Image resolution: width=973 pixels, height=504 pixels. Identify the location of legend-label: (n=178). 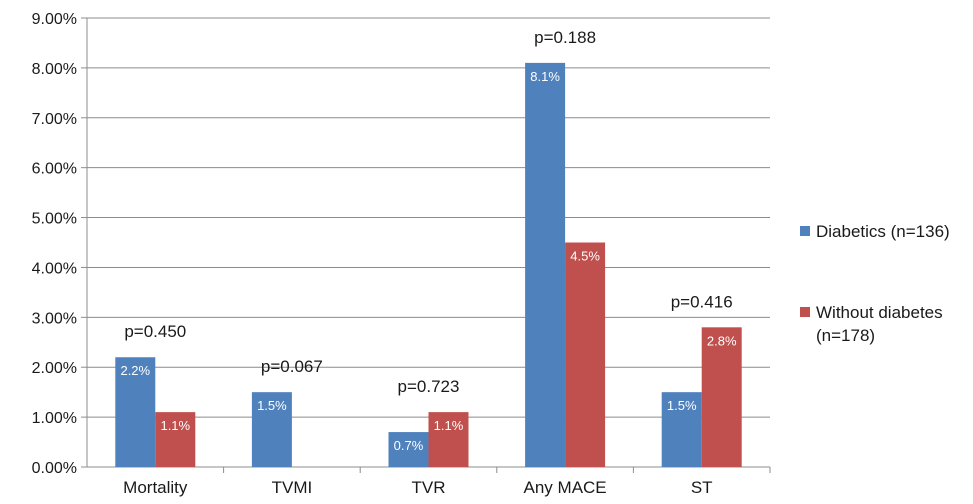
(845, 335).